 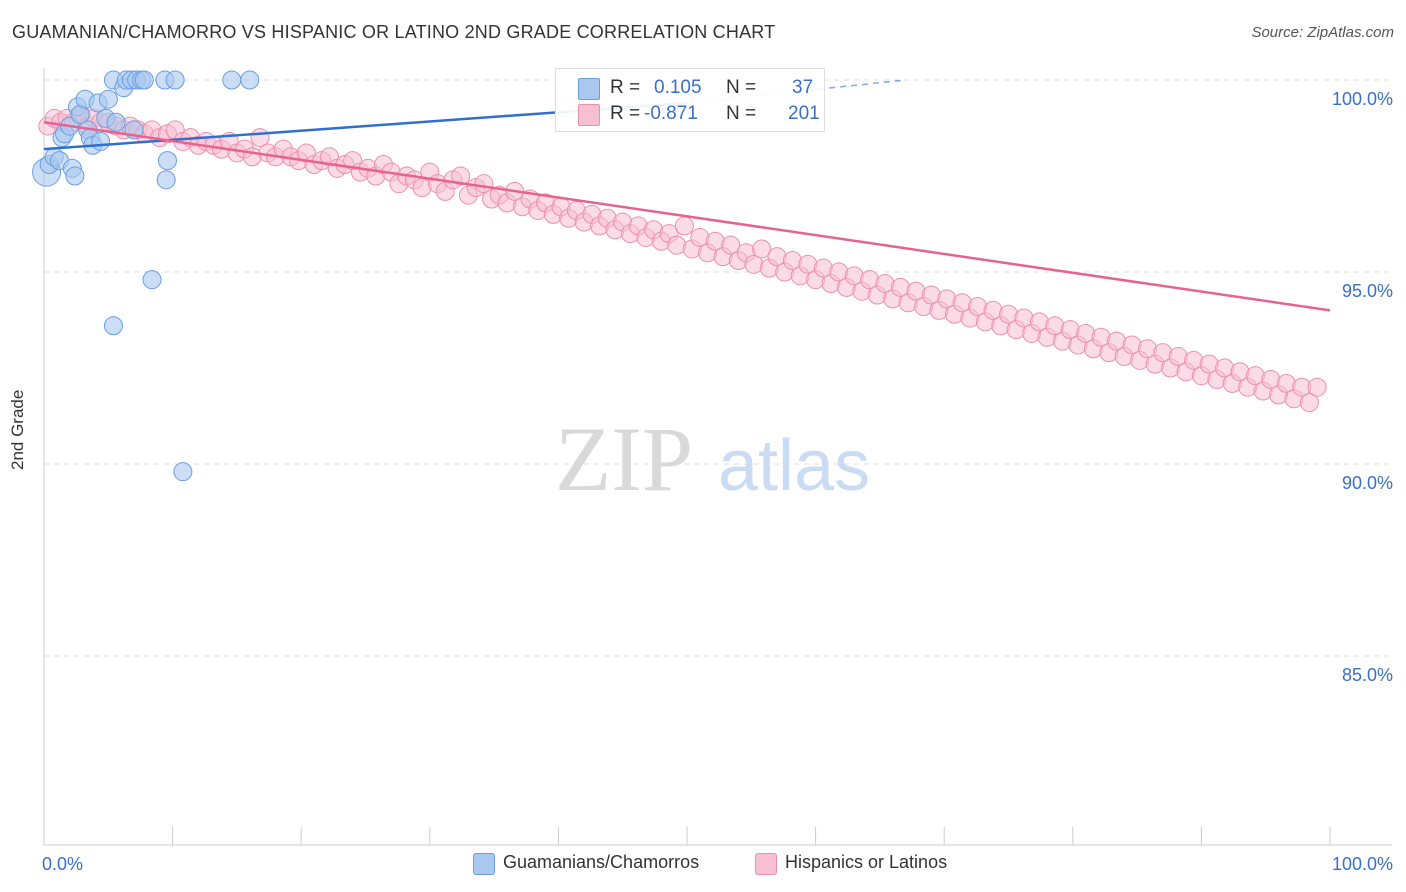 What do you see at coordinates (803, 87) in the screenshot?
I see `legend-n-value: 37` at bounding box center [803, 87].